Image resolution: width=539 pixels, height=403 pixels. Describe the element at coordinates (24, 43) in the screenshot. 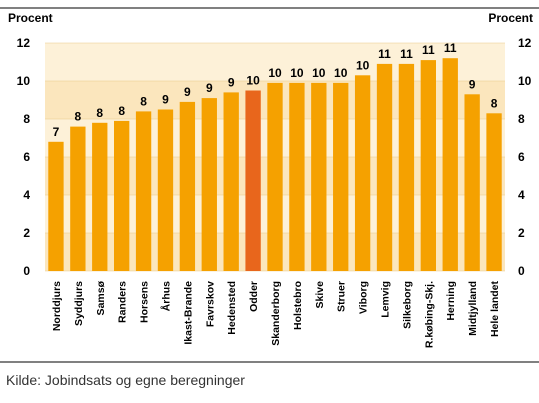

I see `y-tick-label: 12` at that location.